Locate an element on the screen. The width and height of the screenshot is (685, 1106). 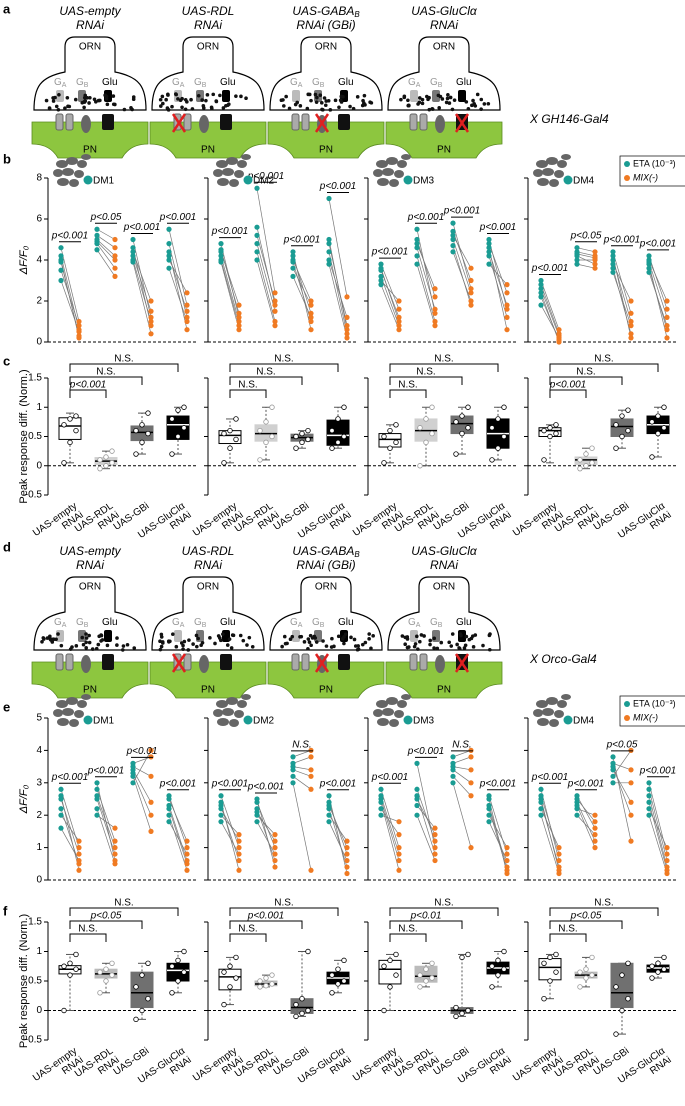
receptor-sub: B is located at coordinates (204, 85).